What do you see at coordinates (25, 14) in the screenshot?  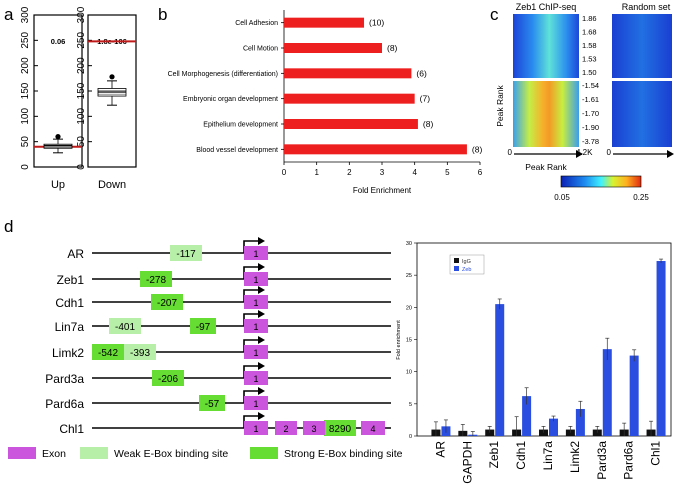 I see `a-ytick-label-left: 300` at bounding box center [25, 14].